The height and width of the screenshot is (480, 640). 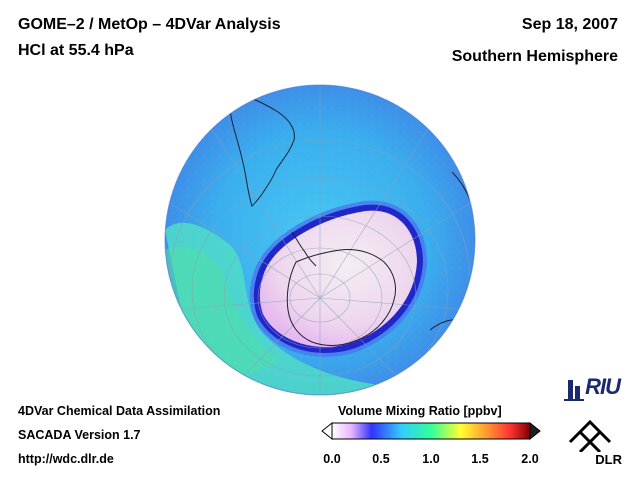 What do you see at coordinates (603, 386) in the screenshot?
I see `riu-logo-text: RIU` at bounding box center [603, 386].